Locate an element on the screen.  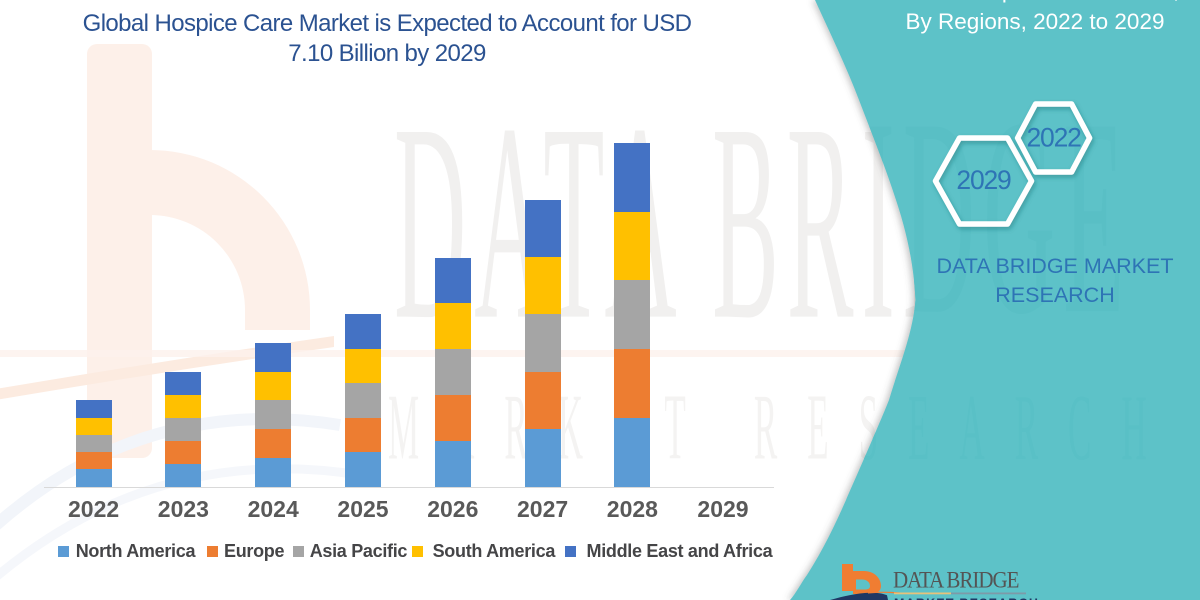
svg-text: 2029 is located at coordinates (983, 180).